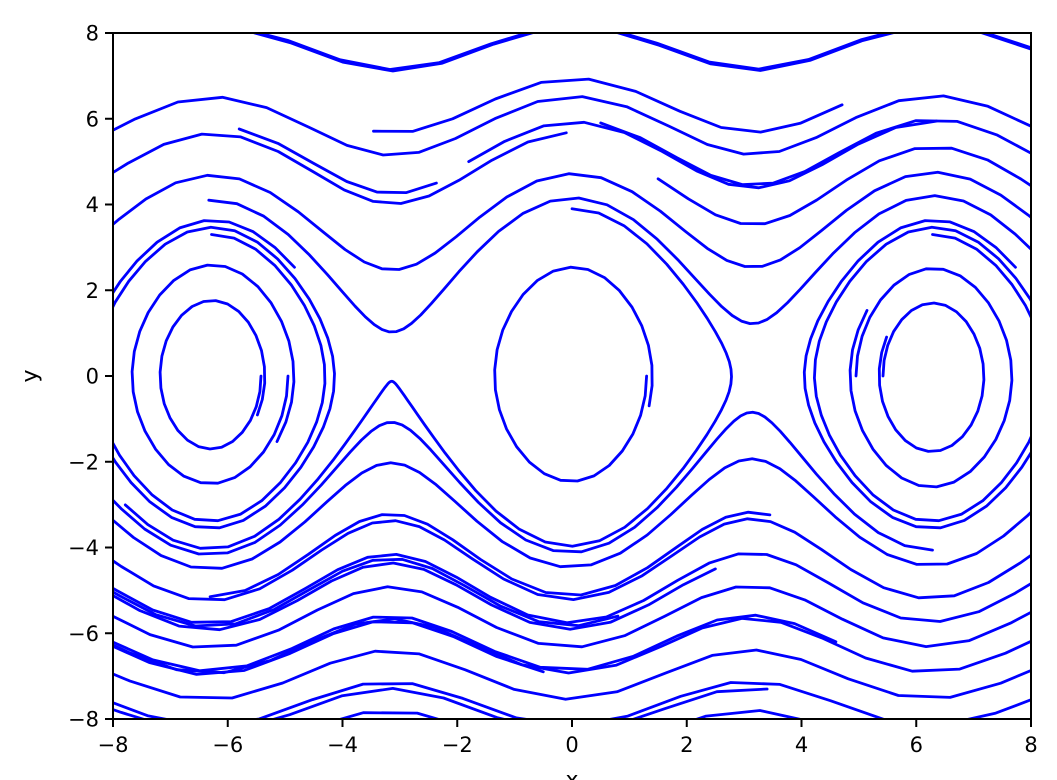  What do you see at coordinates (83, 634) in the screenshot?
I see `y-tick-label: −6` at bounding box center [83, 634].